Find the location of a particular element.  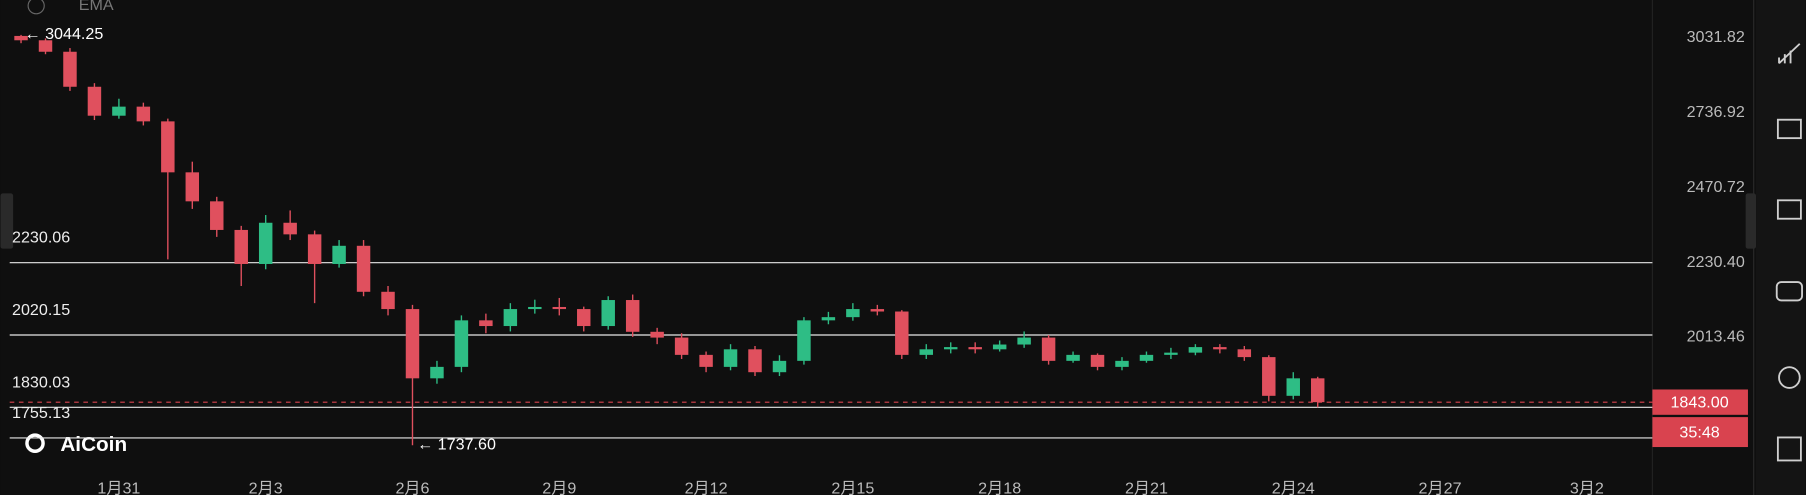

icon-swap is located at coordinates (1789, 377).